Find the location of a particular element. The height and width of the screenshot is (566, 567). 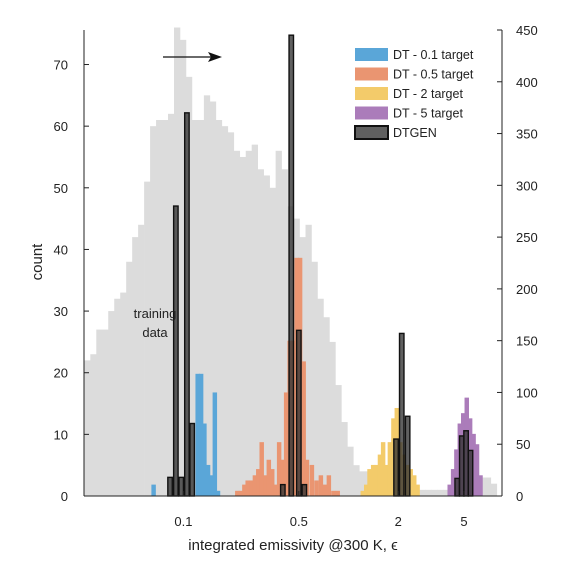

training-data-annotation-line2: data is located at coordinates (155, 332).